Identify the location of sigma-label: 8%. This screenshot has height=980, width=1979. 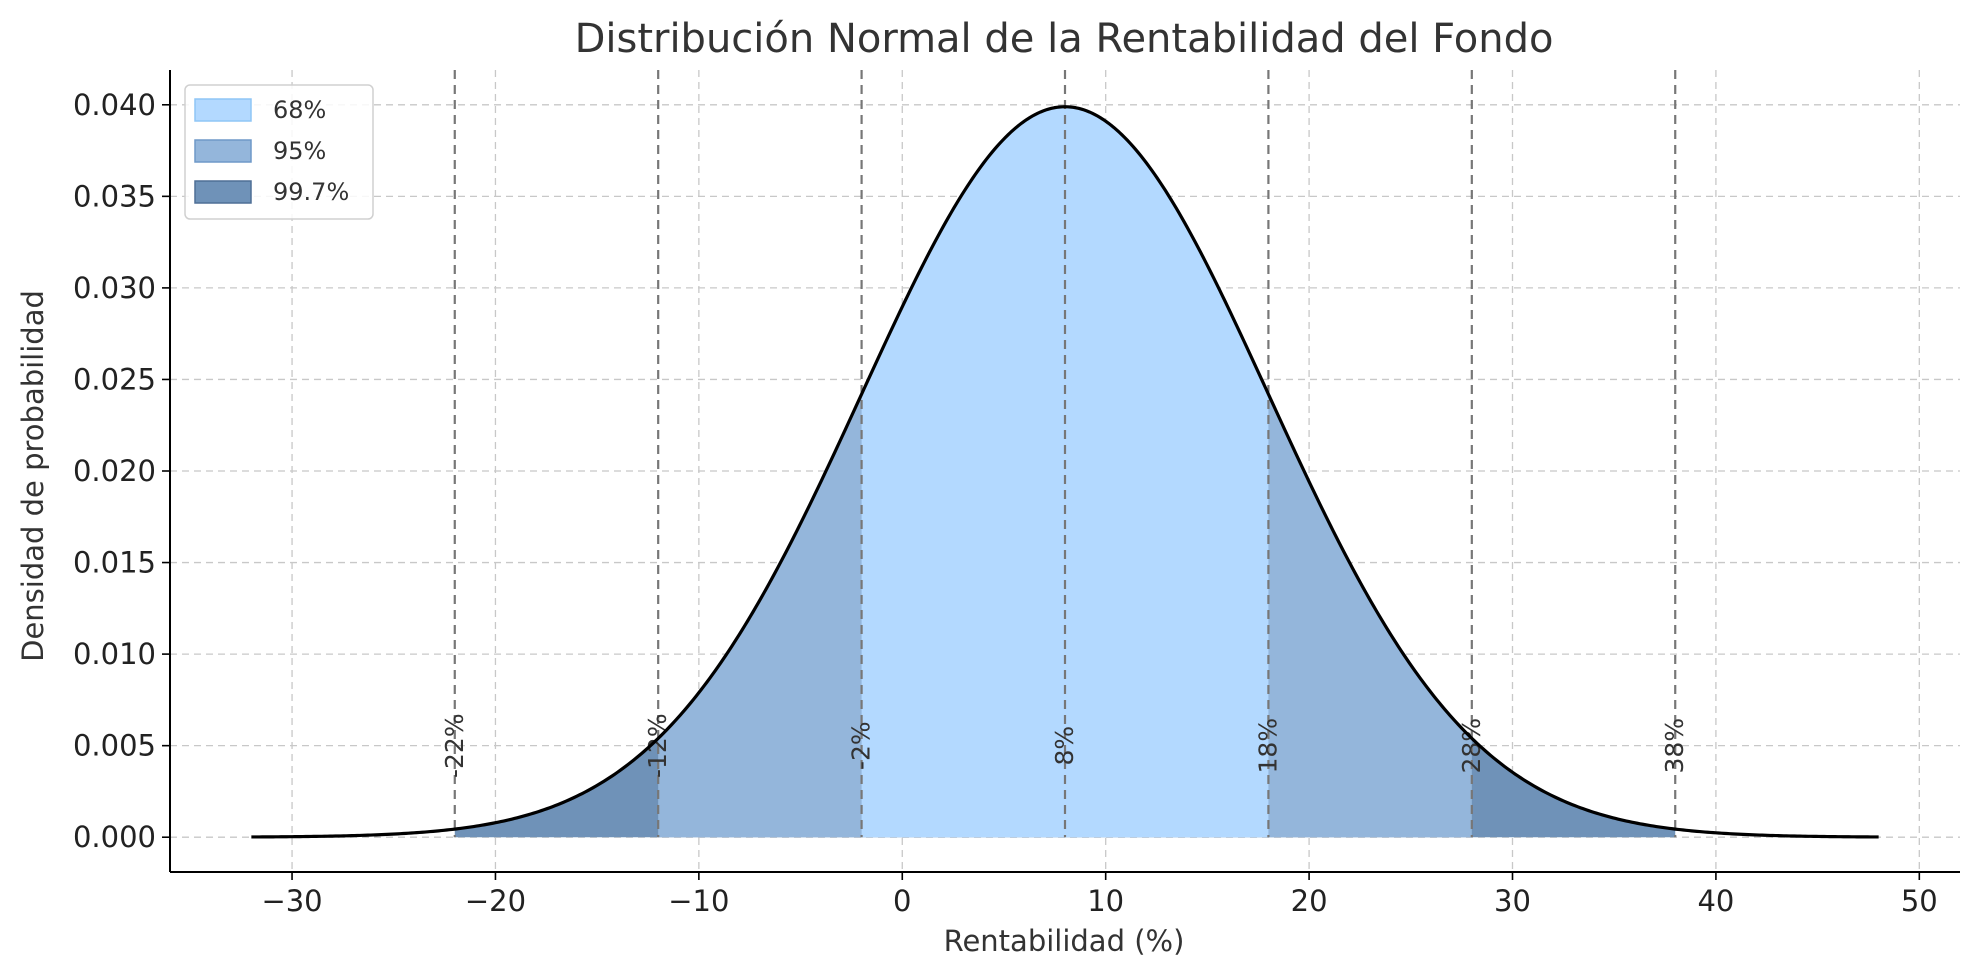
(1064, 746).